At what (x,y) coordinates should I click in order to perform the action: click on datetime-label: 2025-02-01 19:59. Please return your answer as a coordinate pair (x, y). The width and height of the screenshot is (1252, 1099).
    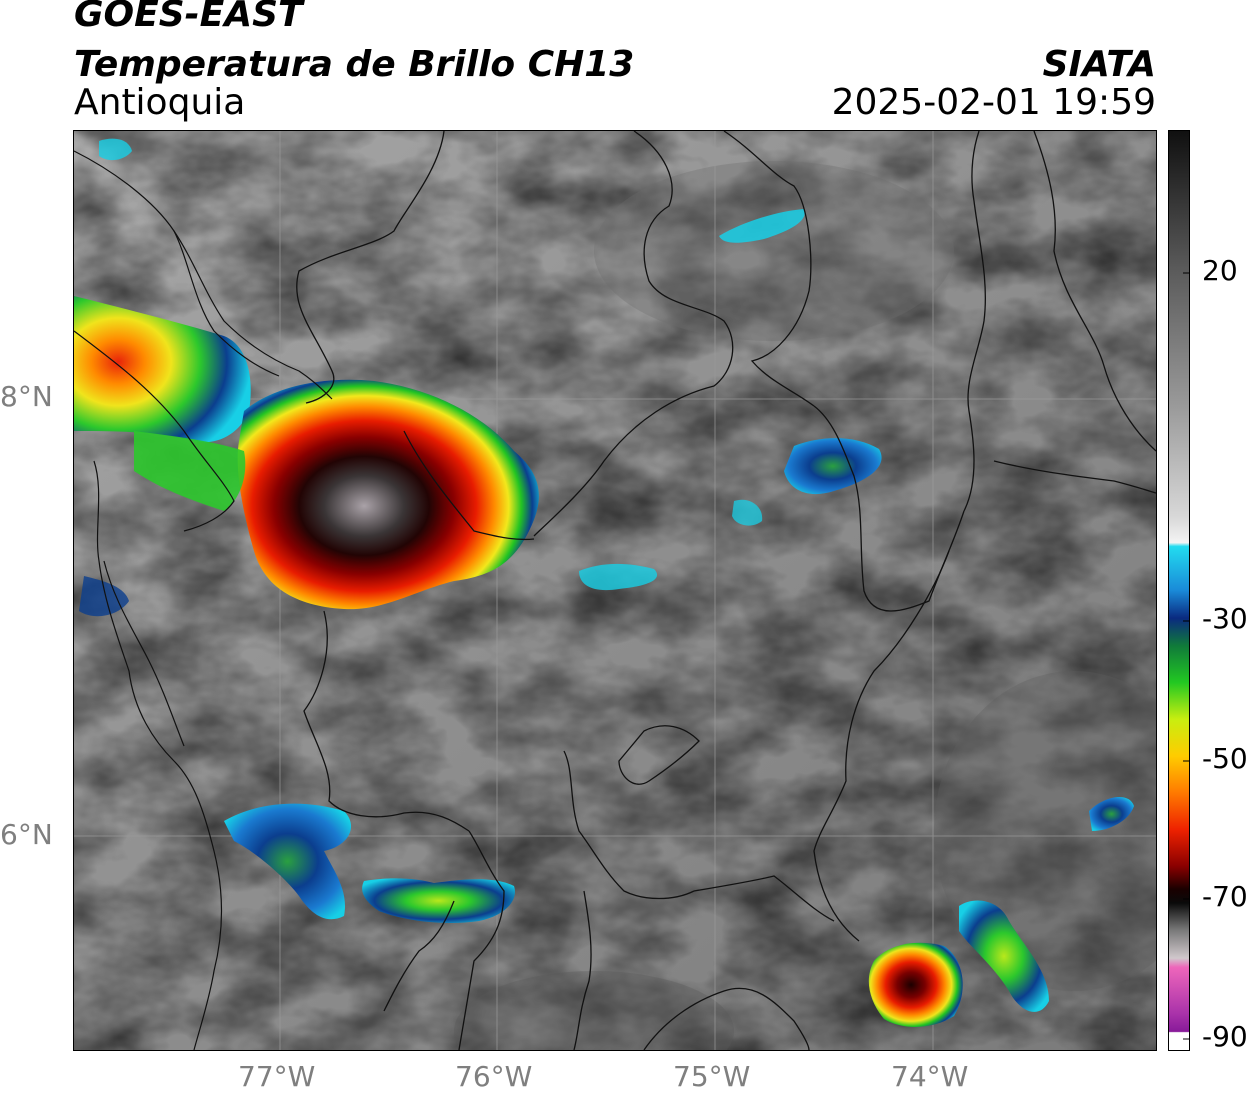
    Looking at the image, I should click on (993, 102).